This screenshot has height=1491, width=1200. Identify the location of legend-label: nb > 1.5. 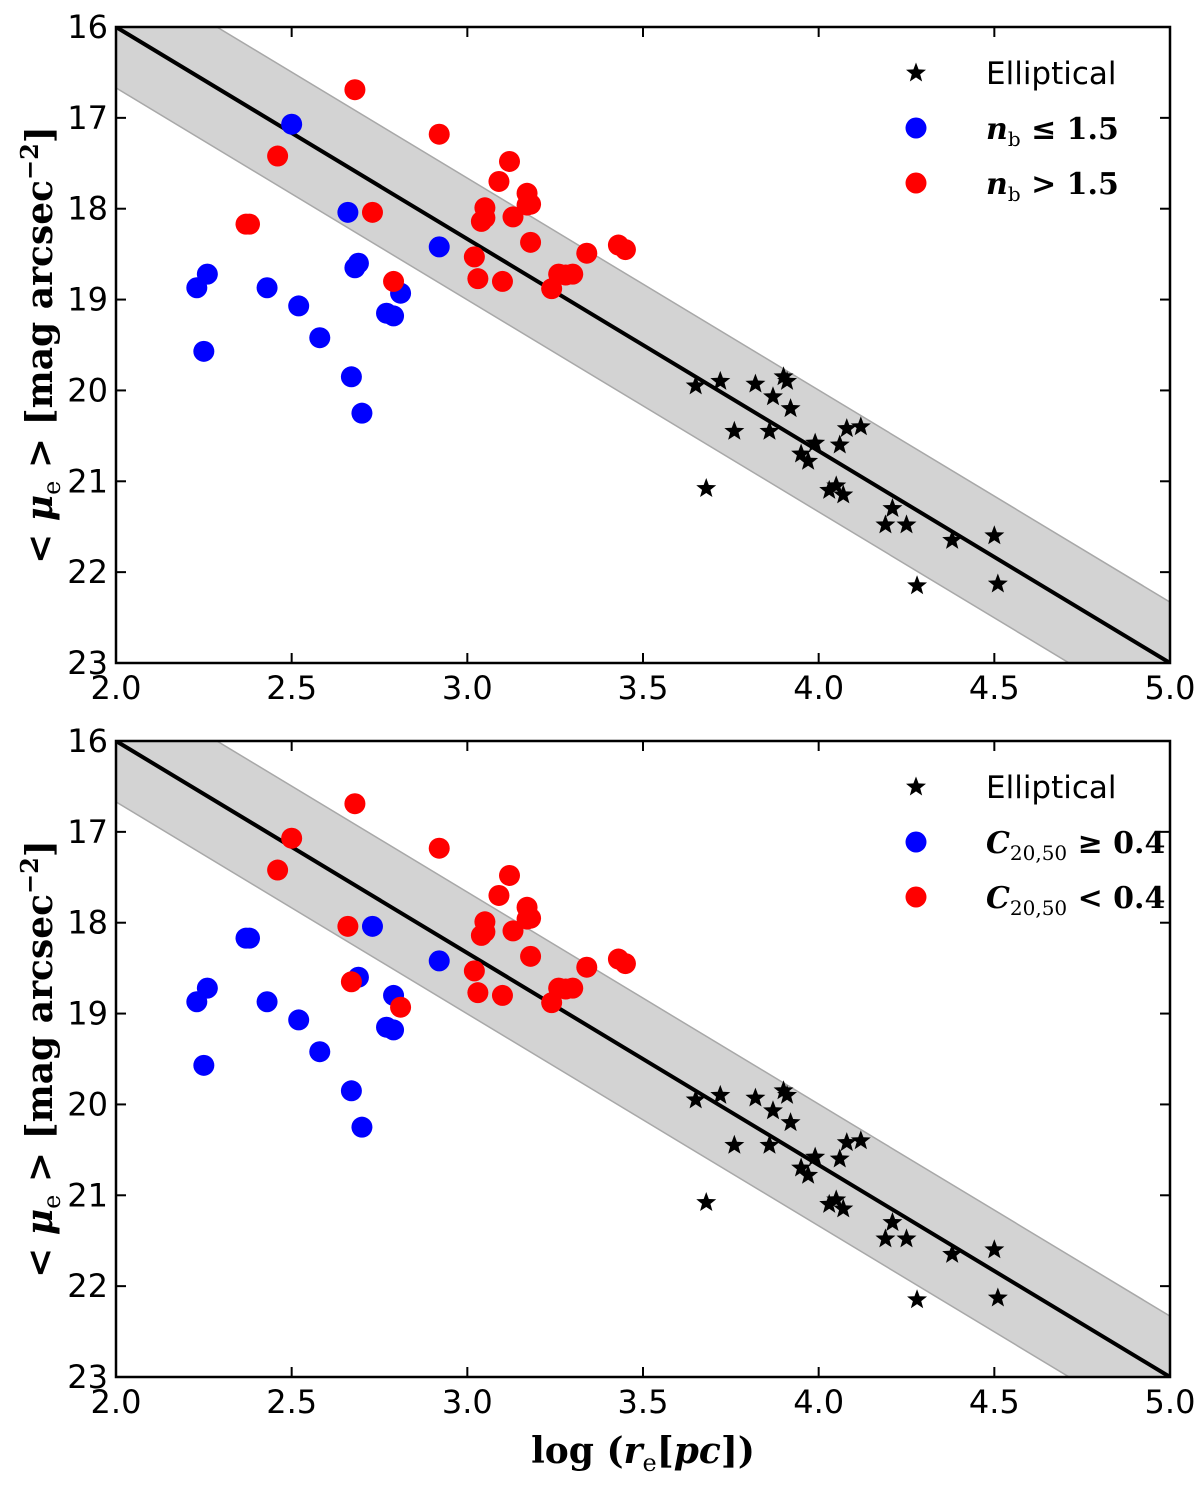
(1052, 186).